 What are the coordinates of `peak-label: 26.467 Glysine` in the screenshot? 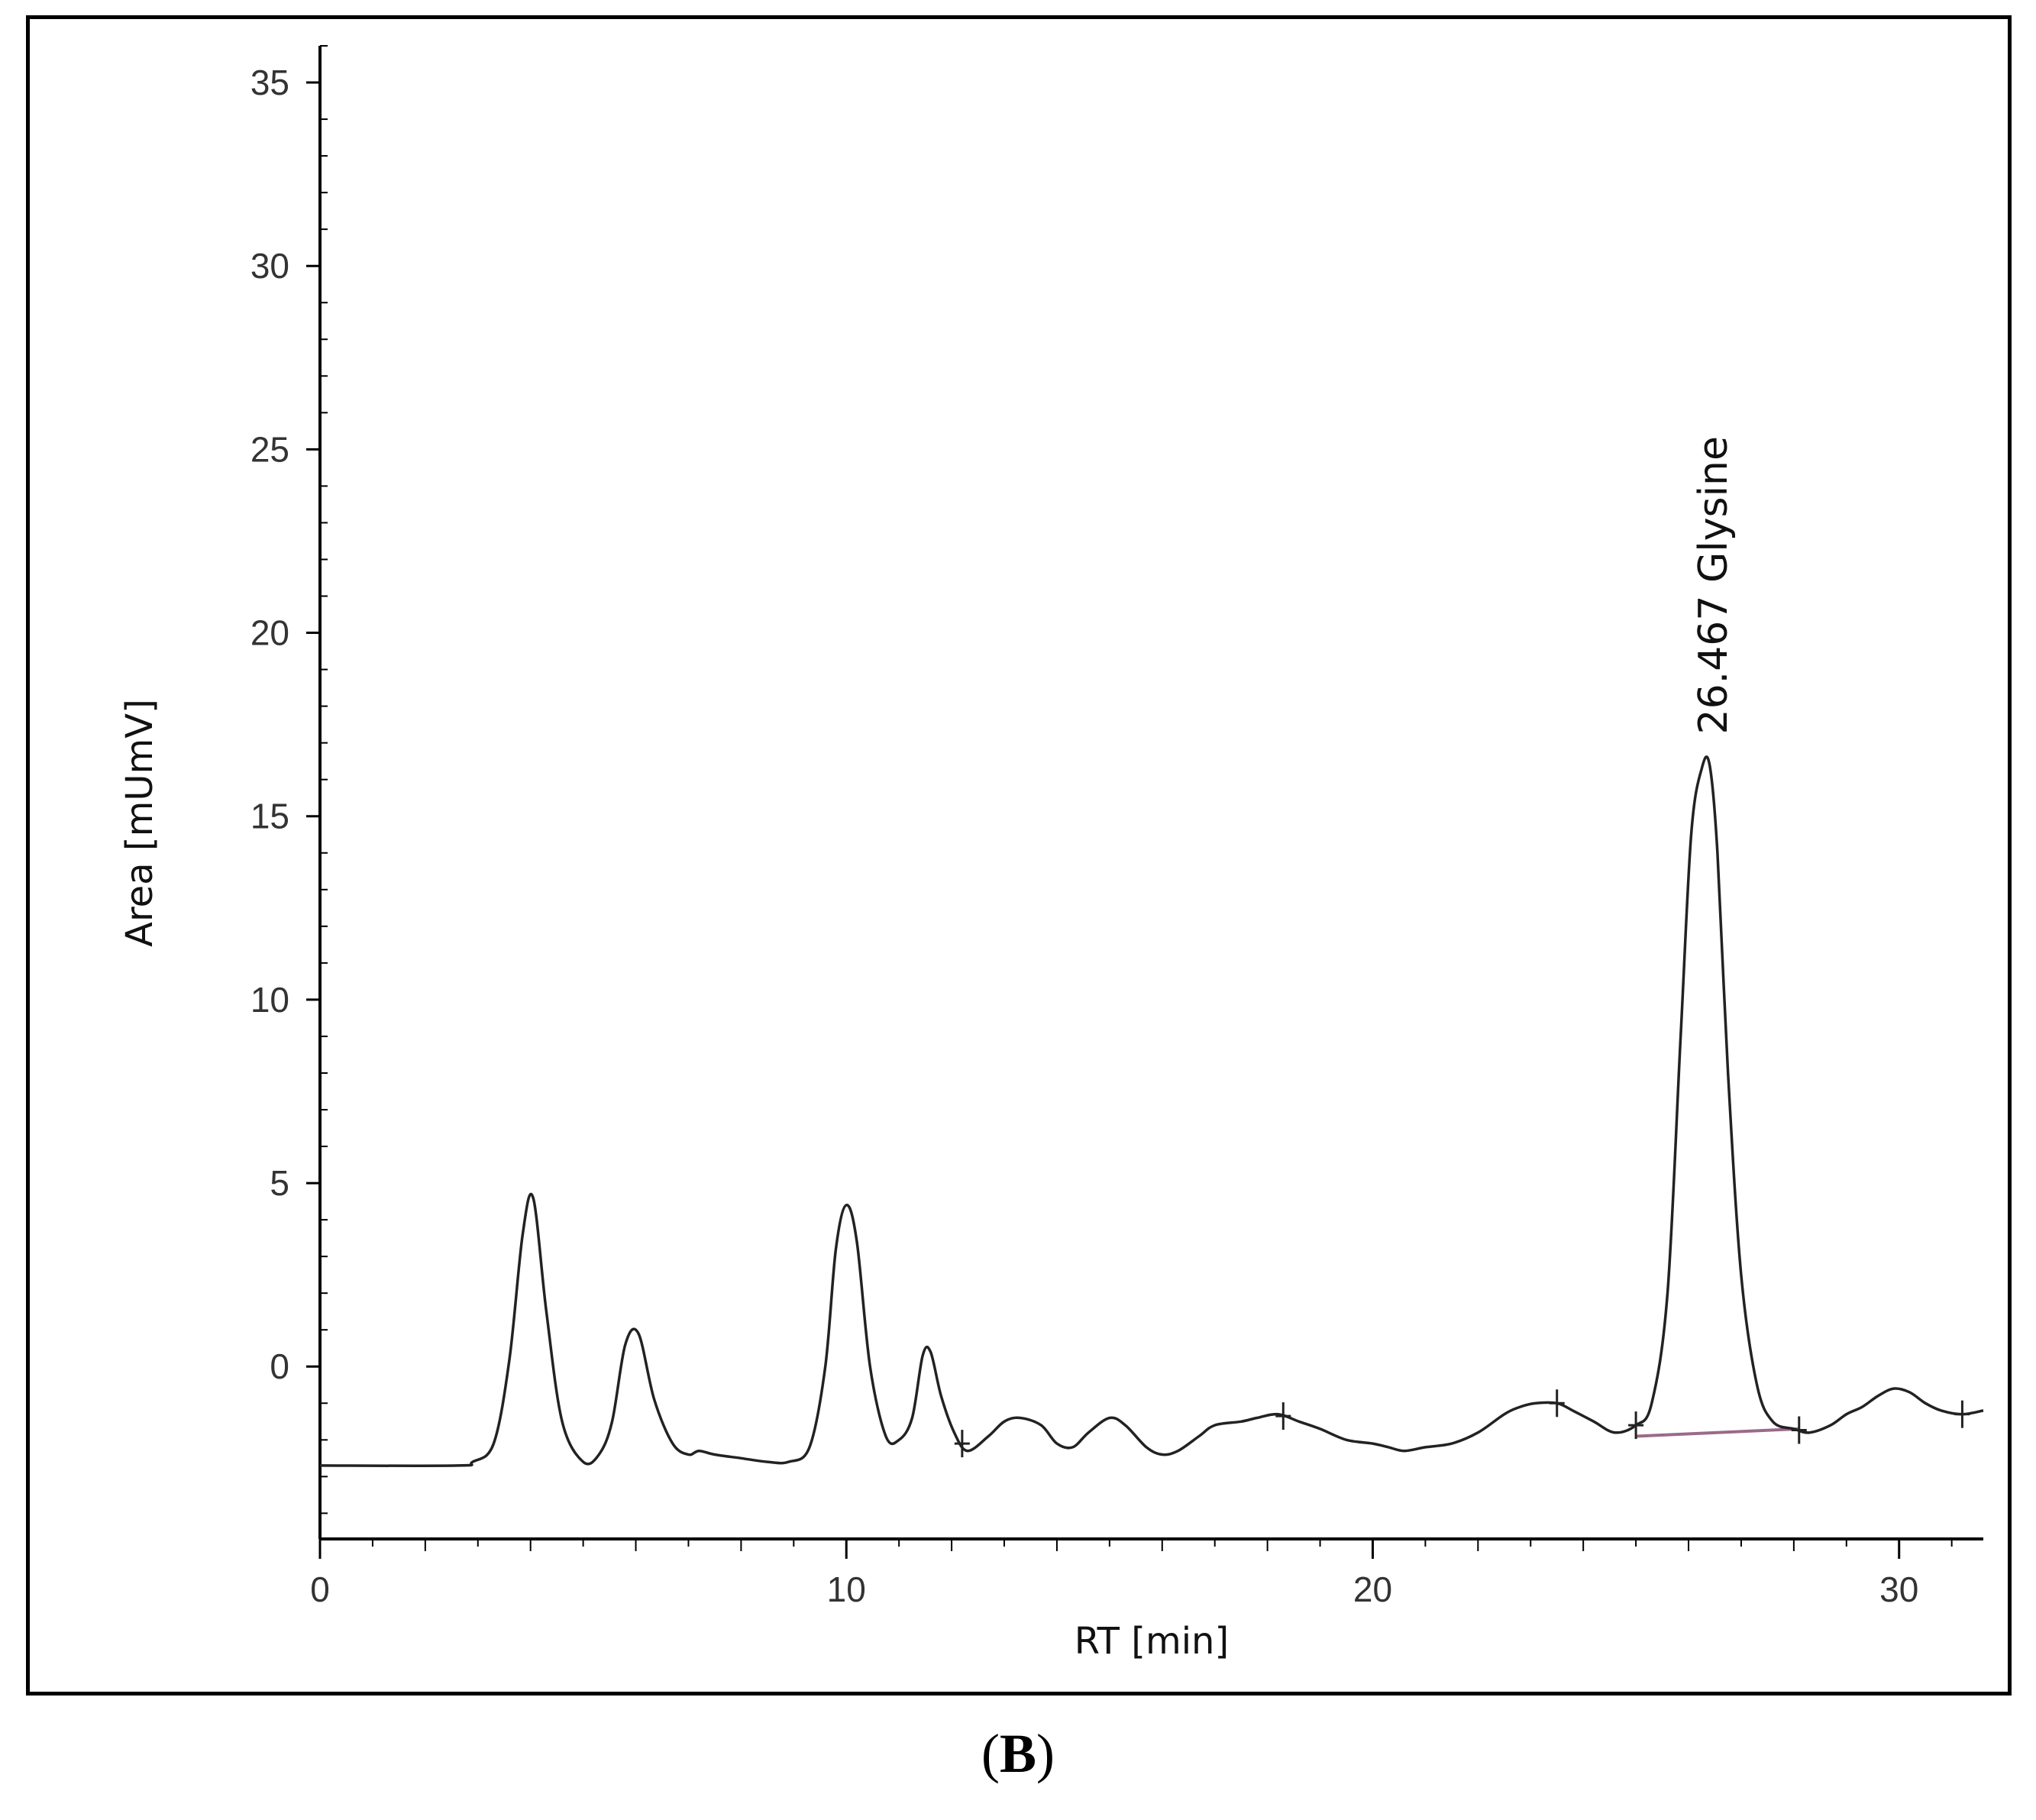 It's located at (1714, 585).